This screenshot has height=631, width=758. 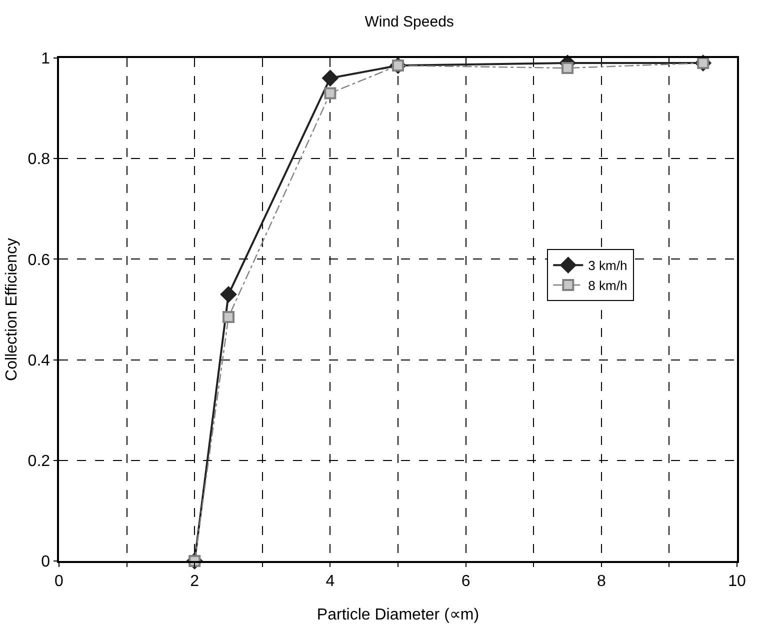 I want to click on y-tick-label: 0.6, so click(x=39, y=260).